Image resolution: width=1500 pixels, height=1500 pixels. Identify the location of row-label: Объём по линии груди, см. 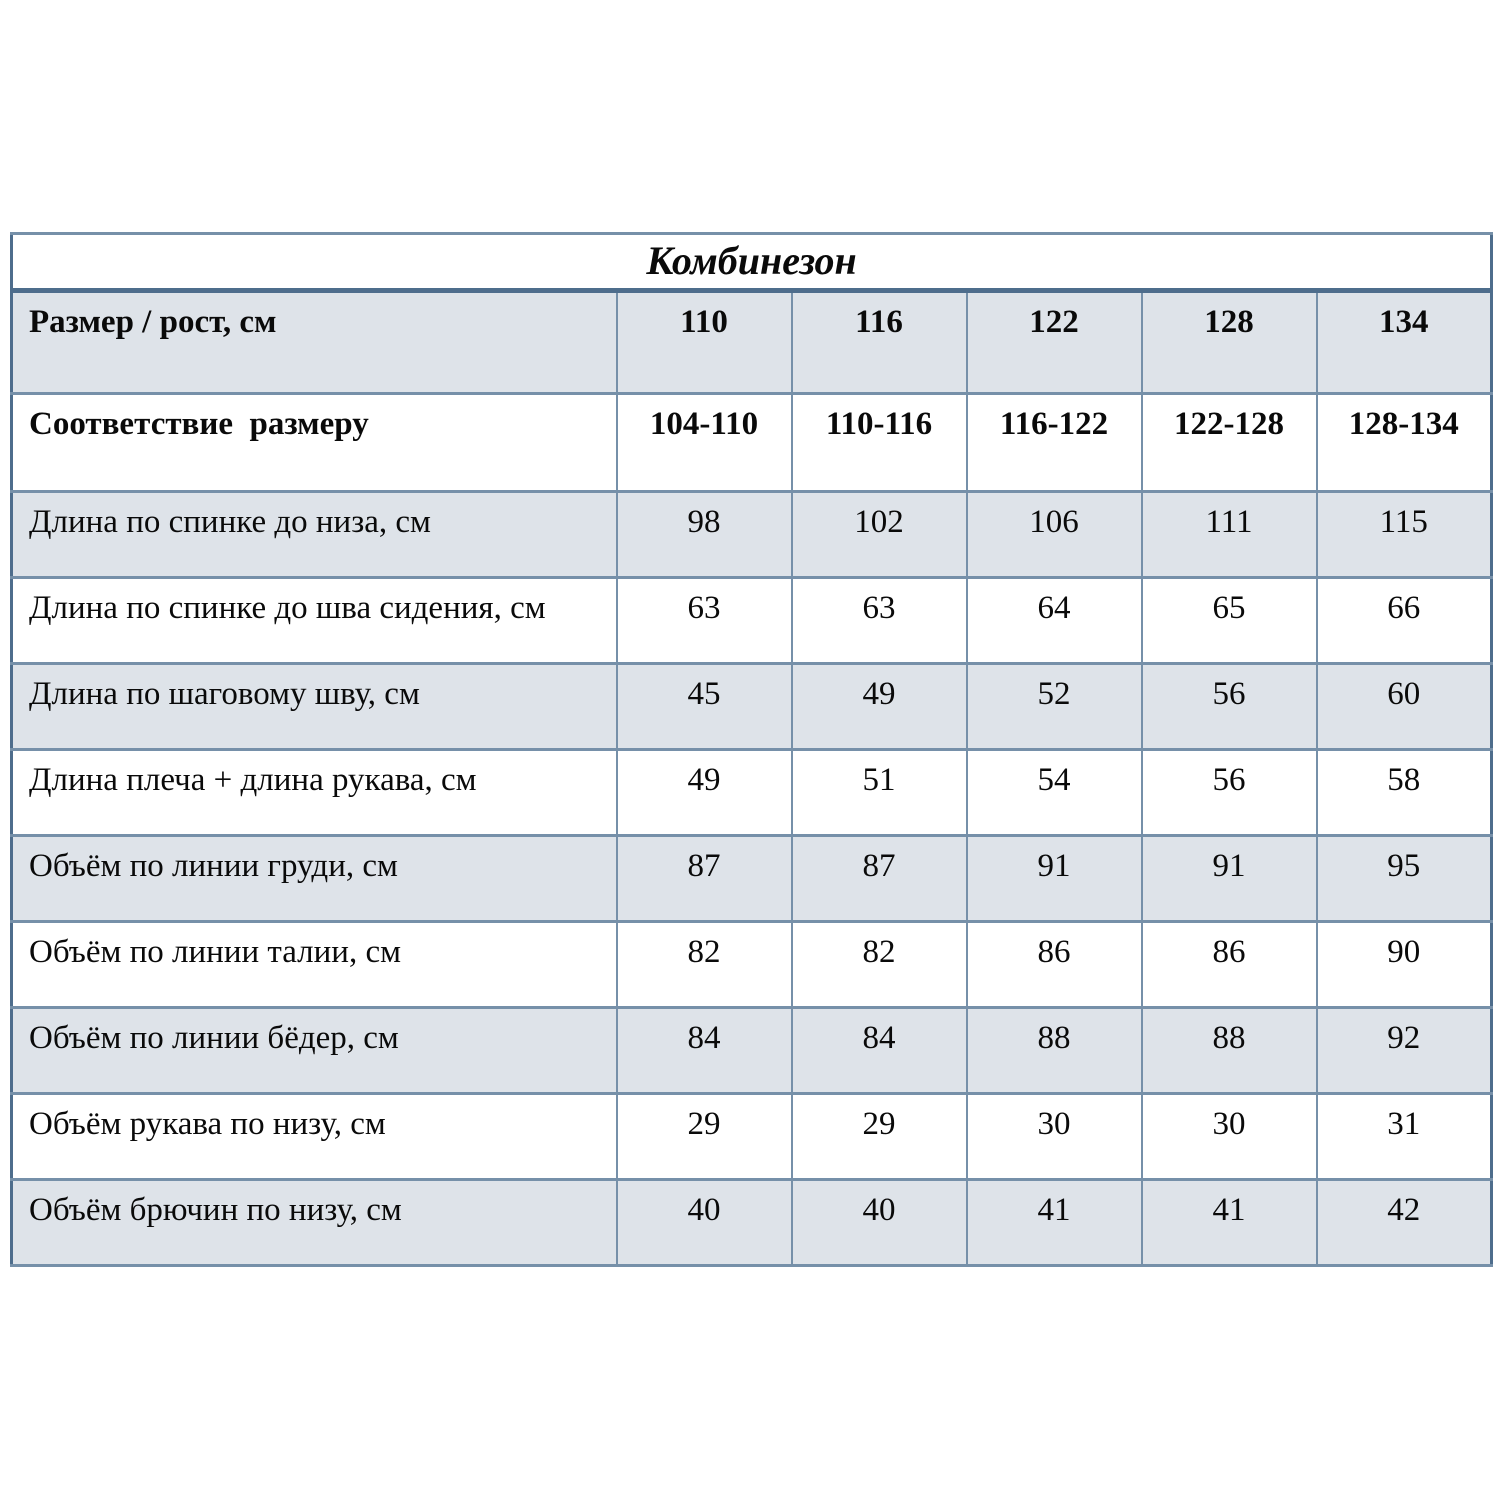
(314, 878).